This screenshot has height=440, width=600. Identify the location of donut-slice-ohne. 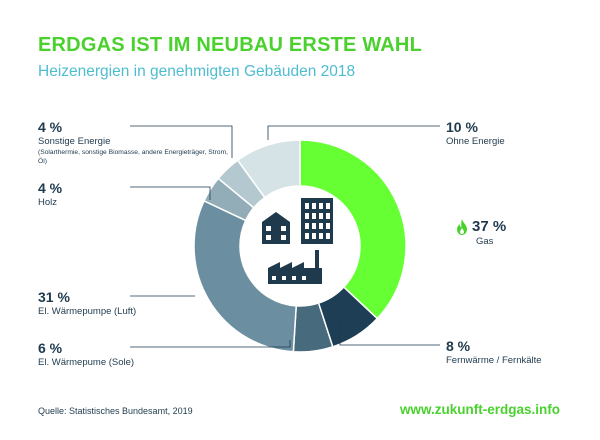
(268, 169).